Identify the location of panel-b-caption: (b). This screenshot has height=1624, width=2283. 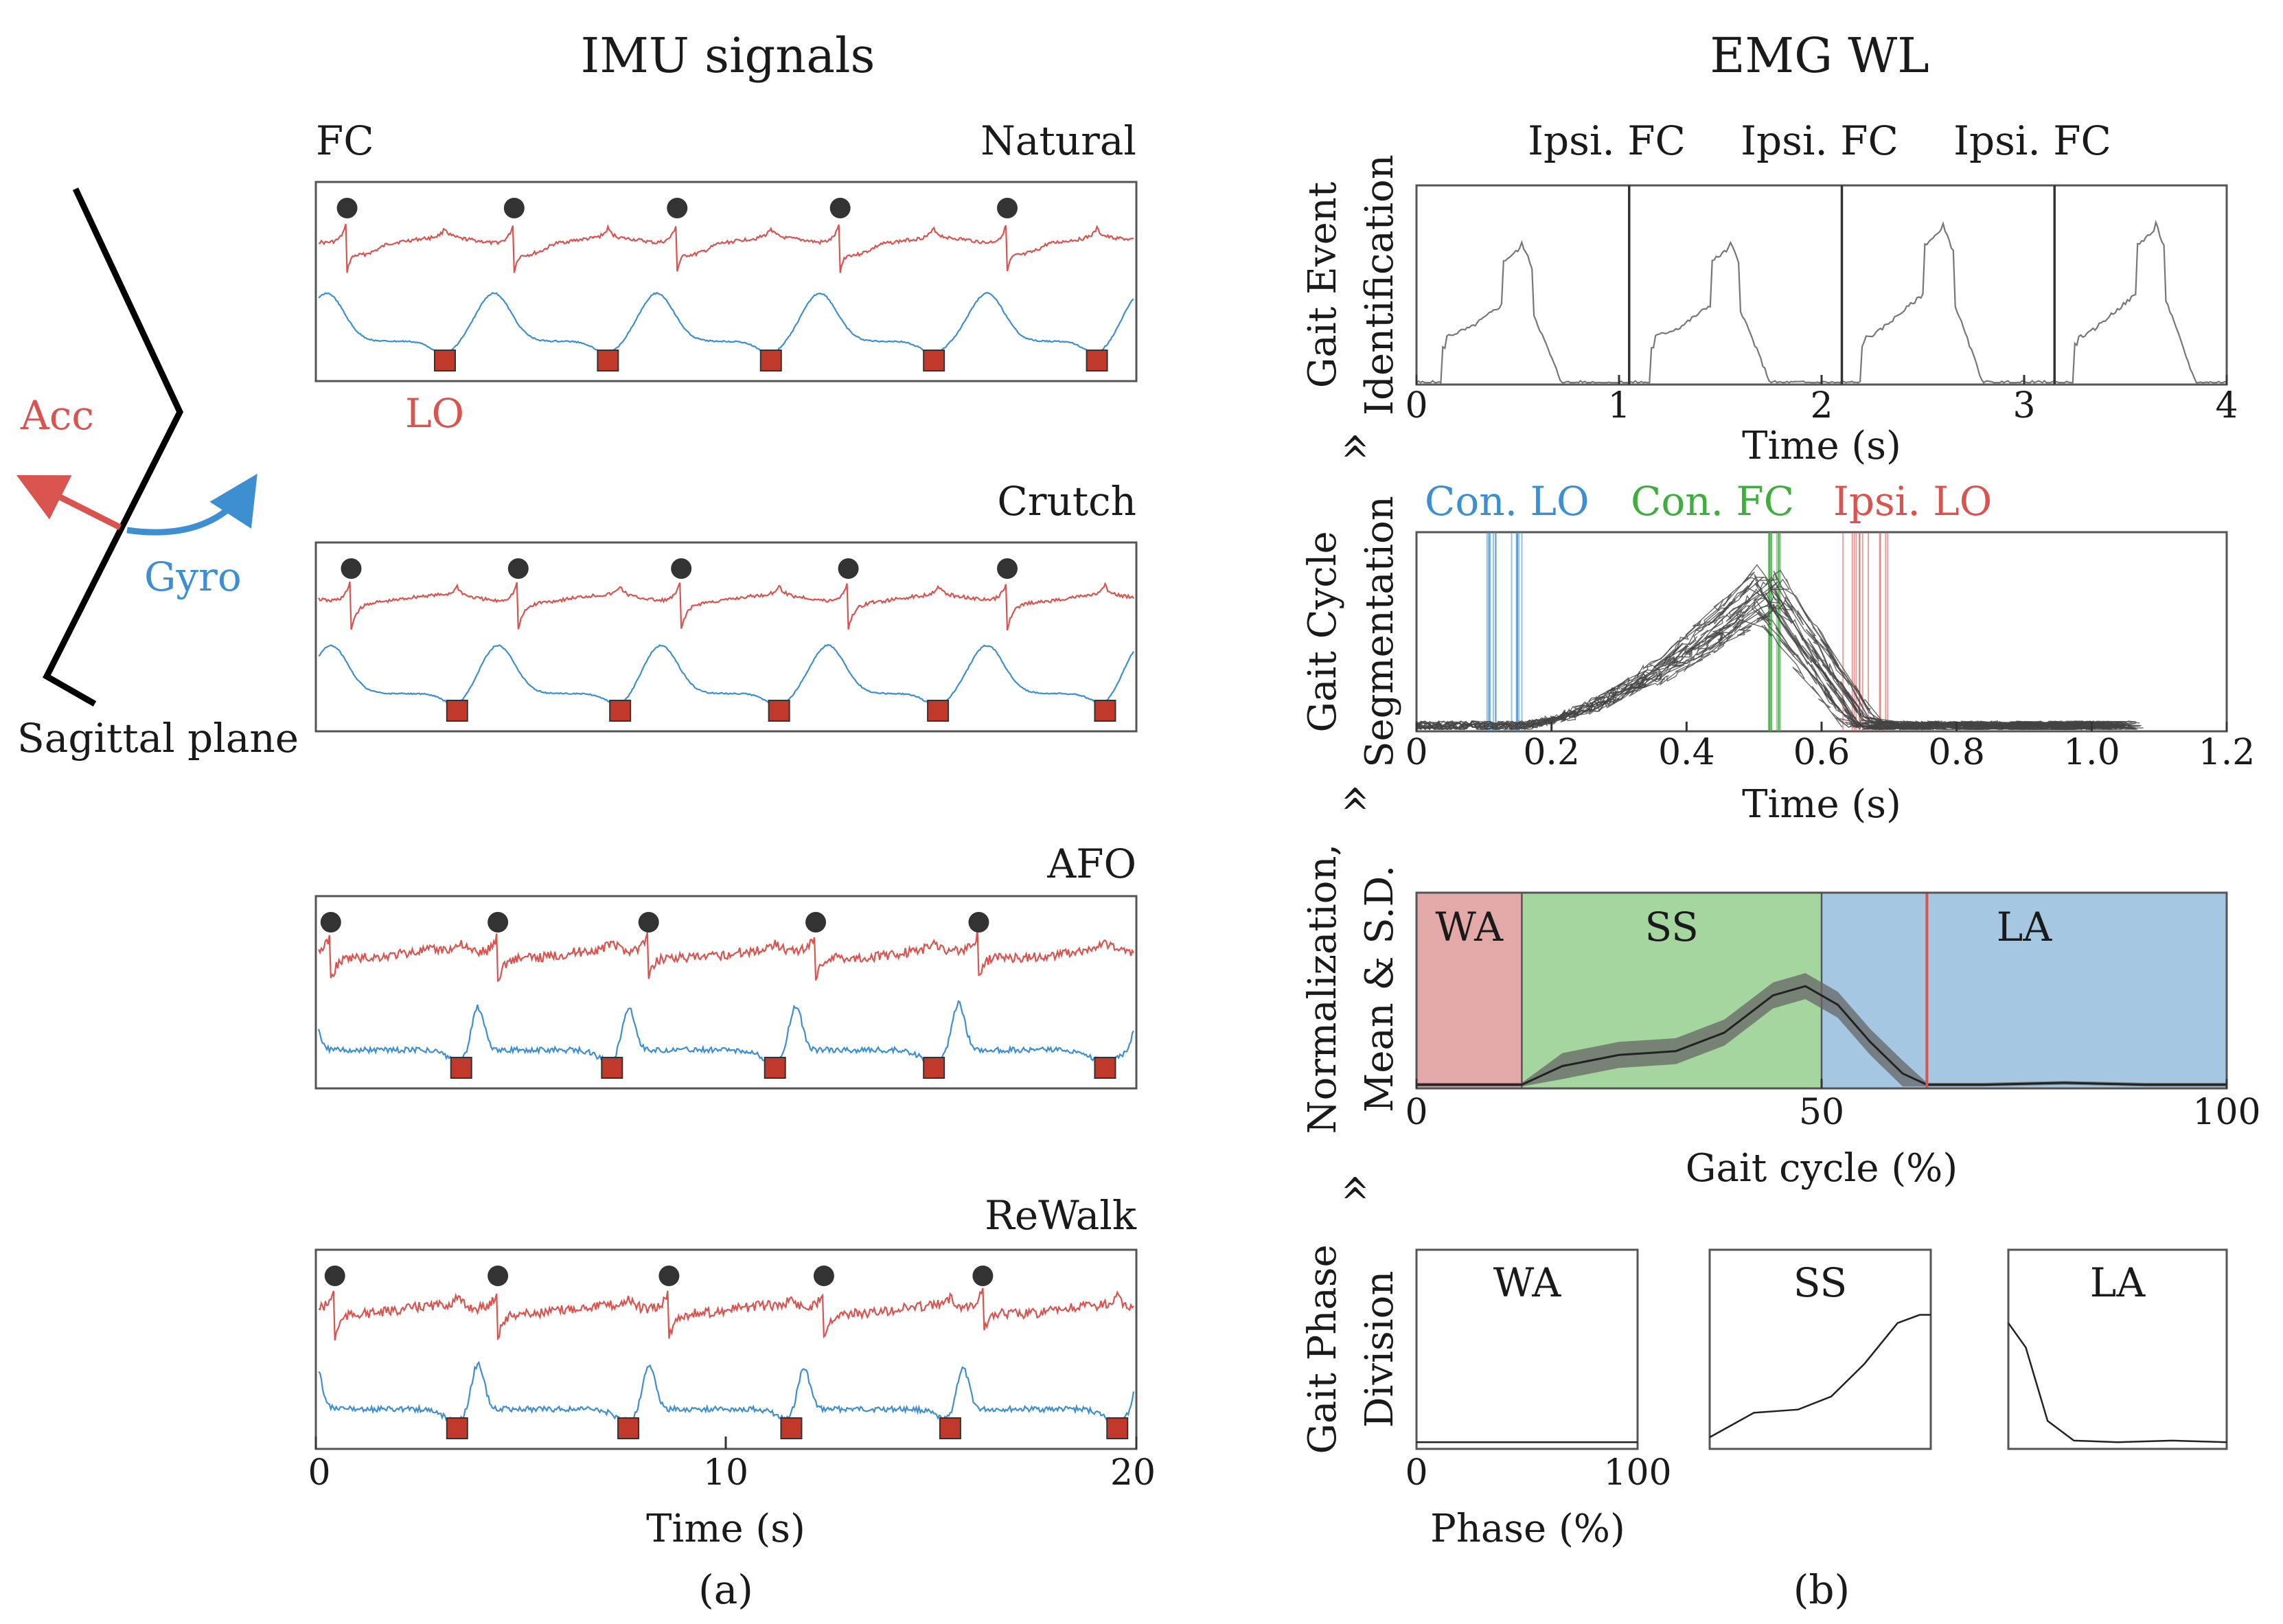
(1821, 1589).